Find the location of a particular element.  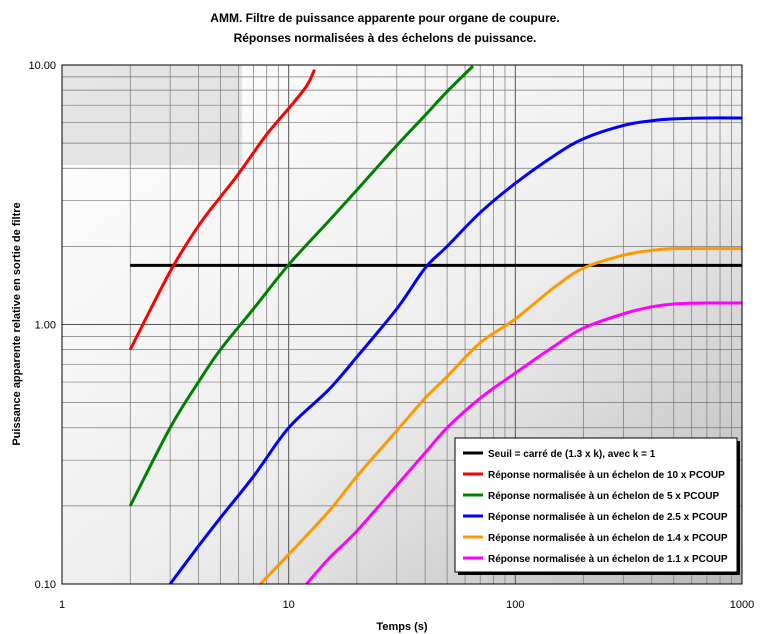

x-tick-label: 100 is located at coordinates (515, 605).